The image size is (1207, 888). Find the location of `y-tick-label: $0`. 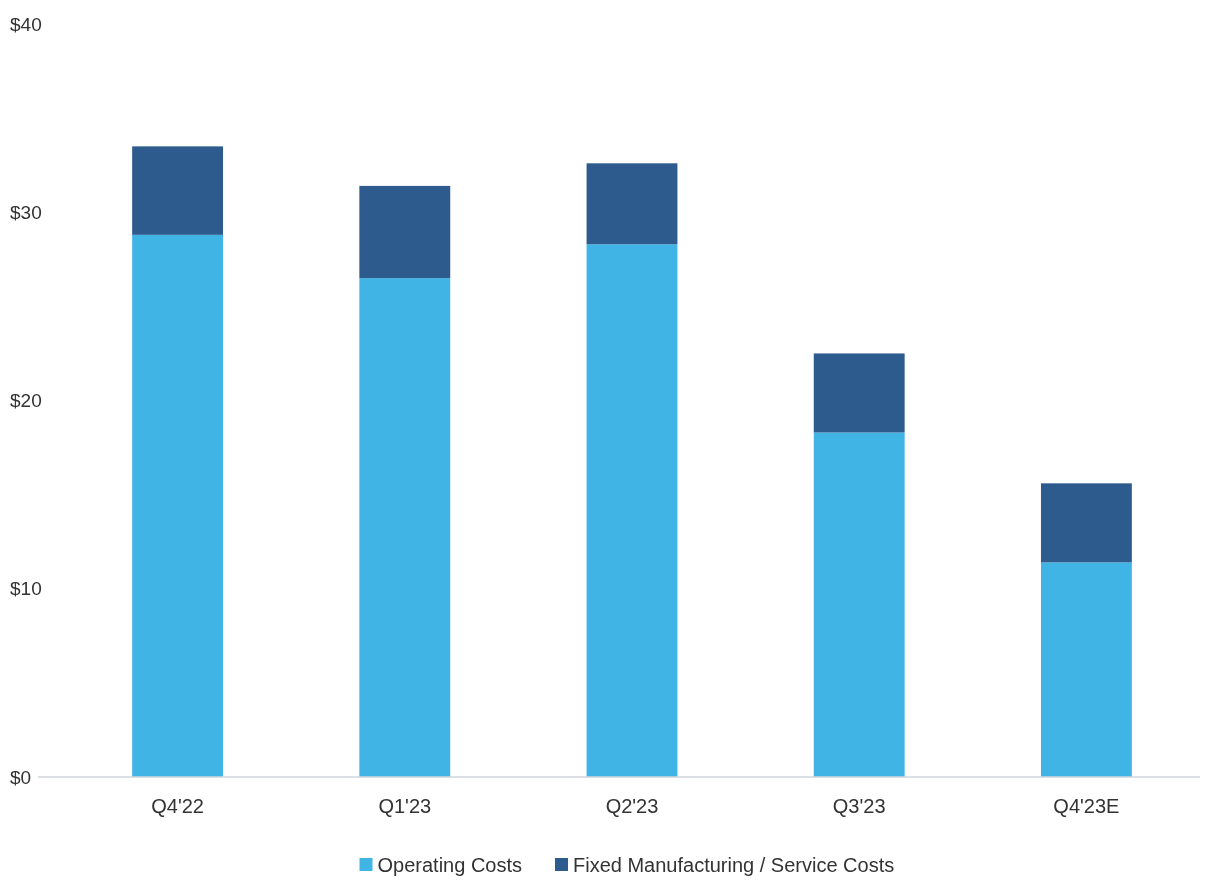

y-tick-label: $0 is located at coordinates (21, 777).